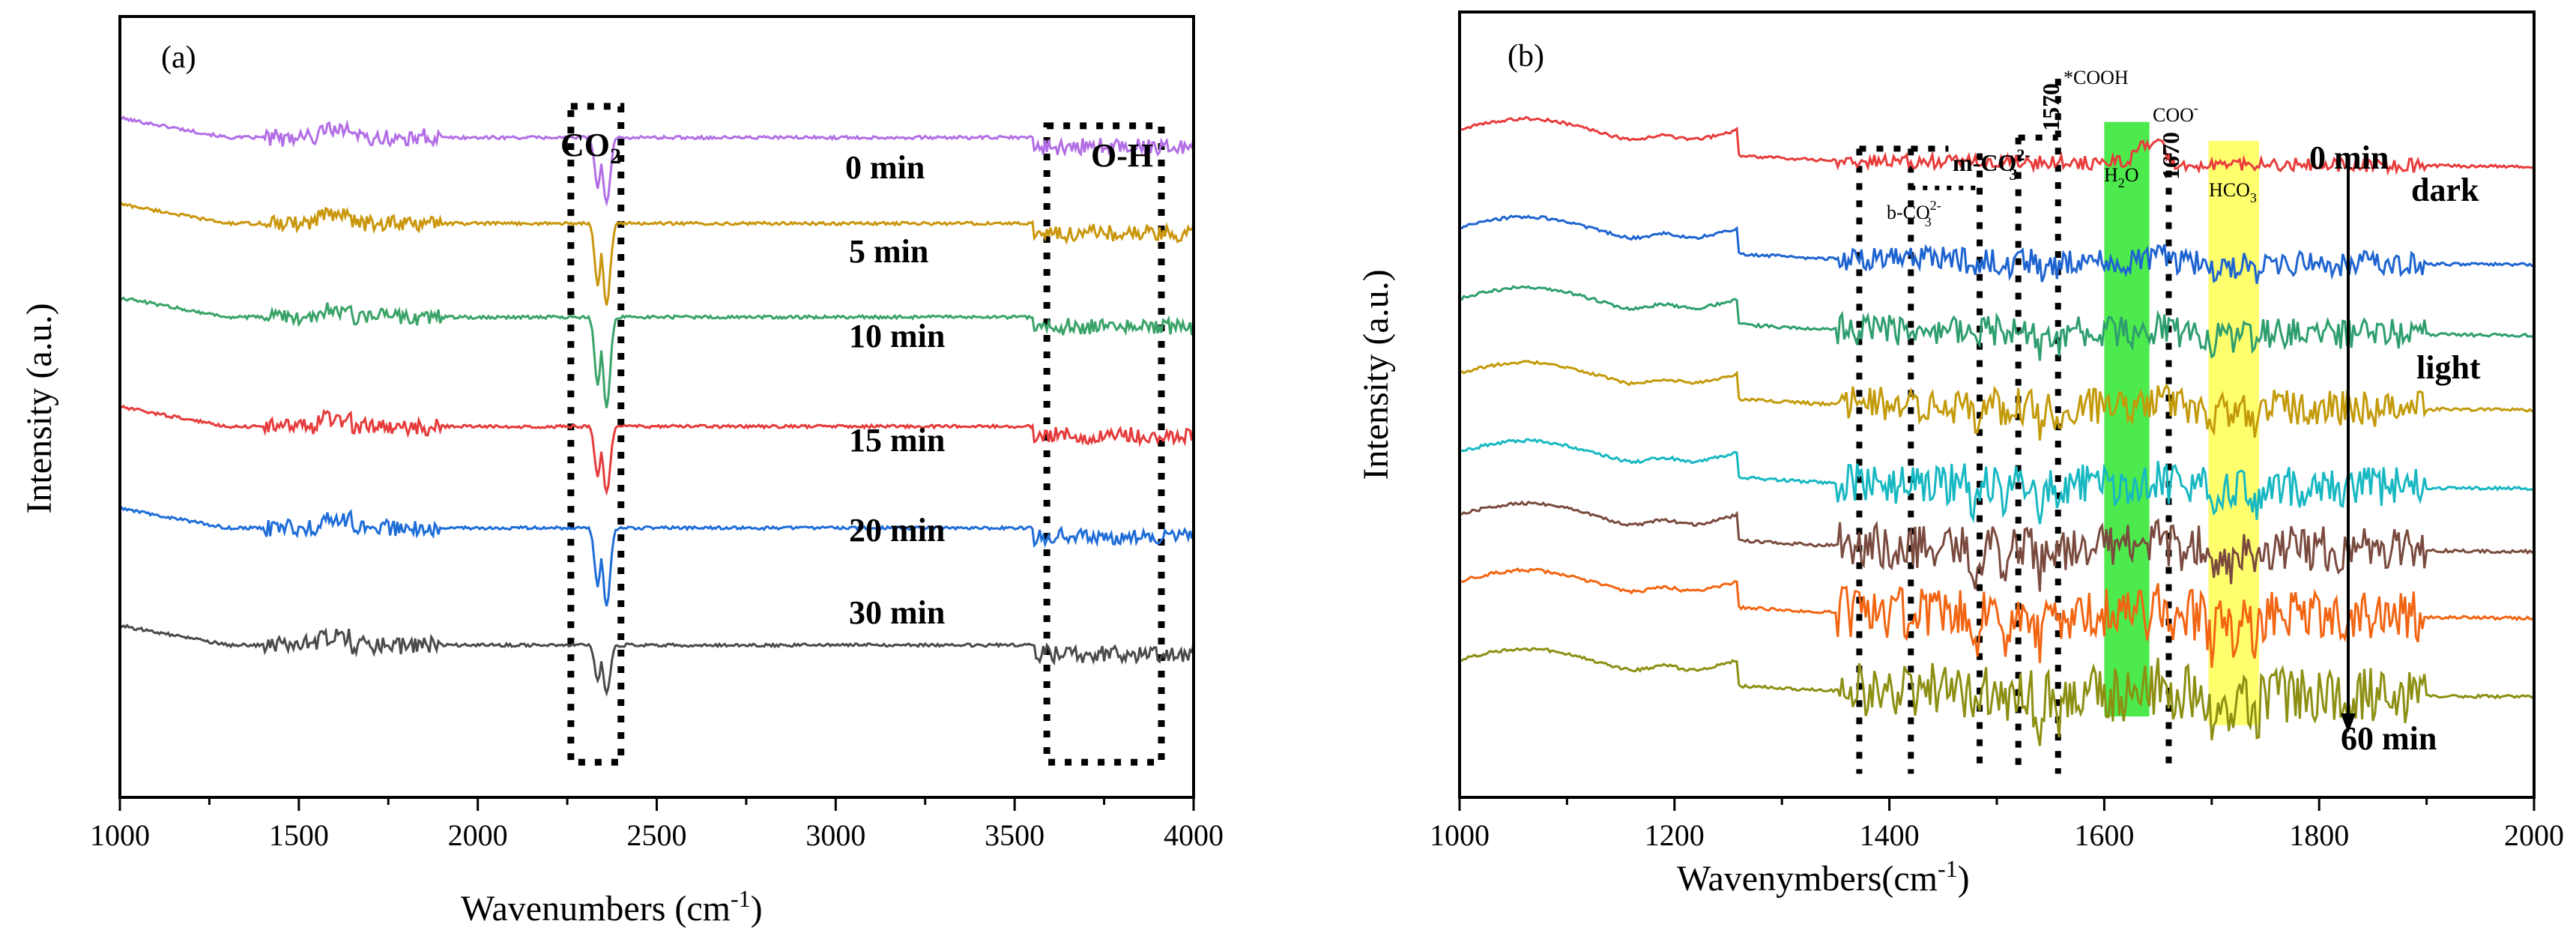 The height and width of the screenshot is (939, 2576). Describe the element at coordinates (897, 530) in the screenshot. I see `a-series-label: 20 min` at that location.